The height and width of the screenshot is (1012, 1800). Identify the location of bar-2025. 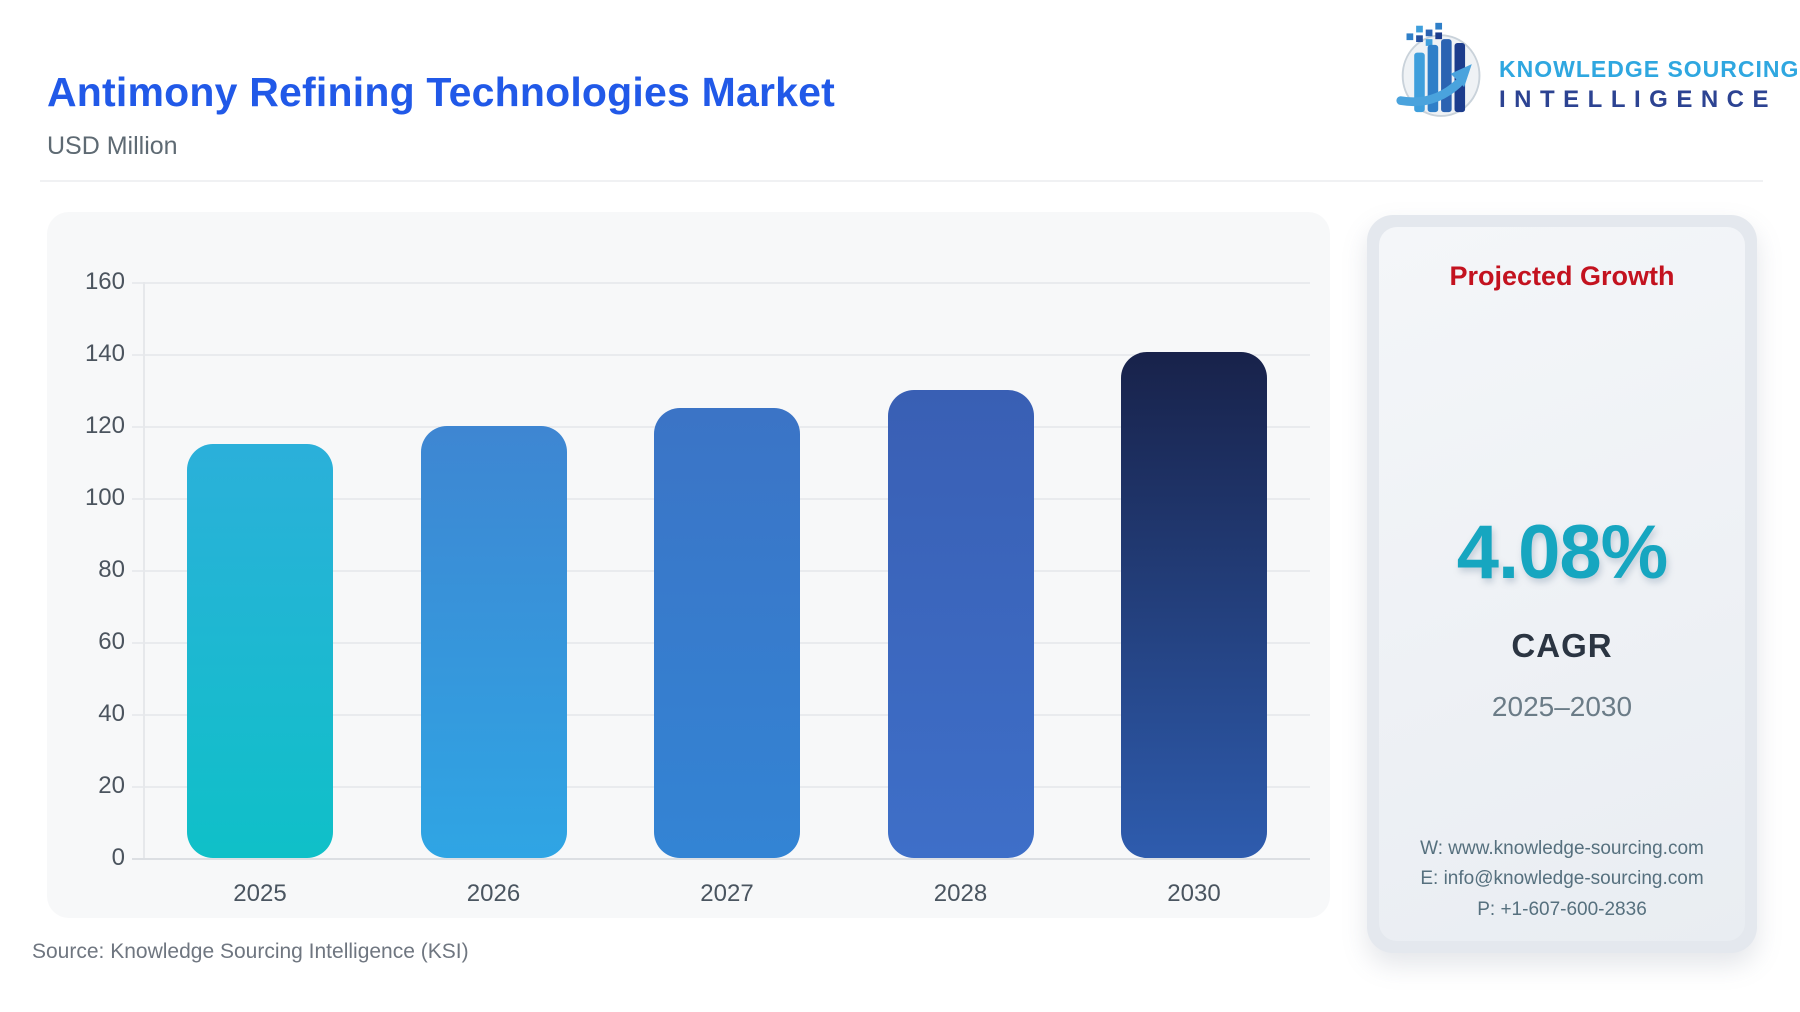
(260, 651).